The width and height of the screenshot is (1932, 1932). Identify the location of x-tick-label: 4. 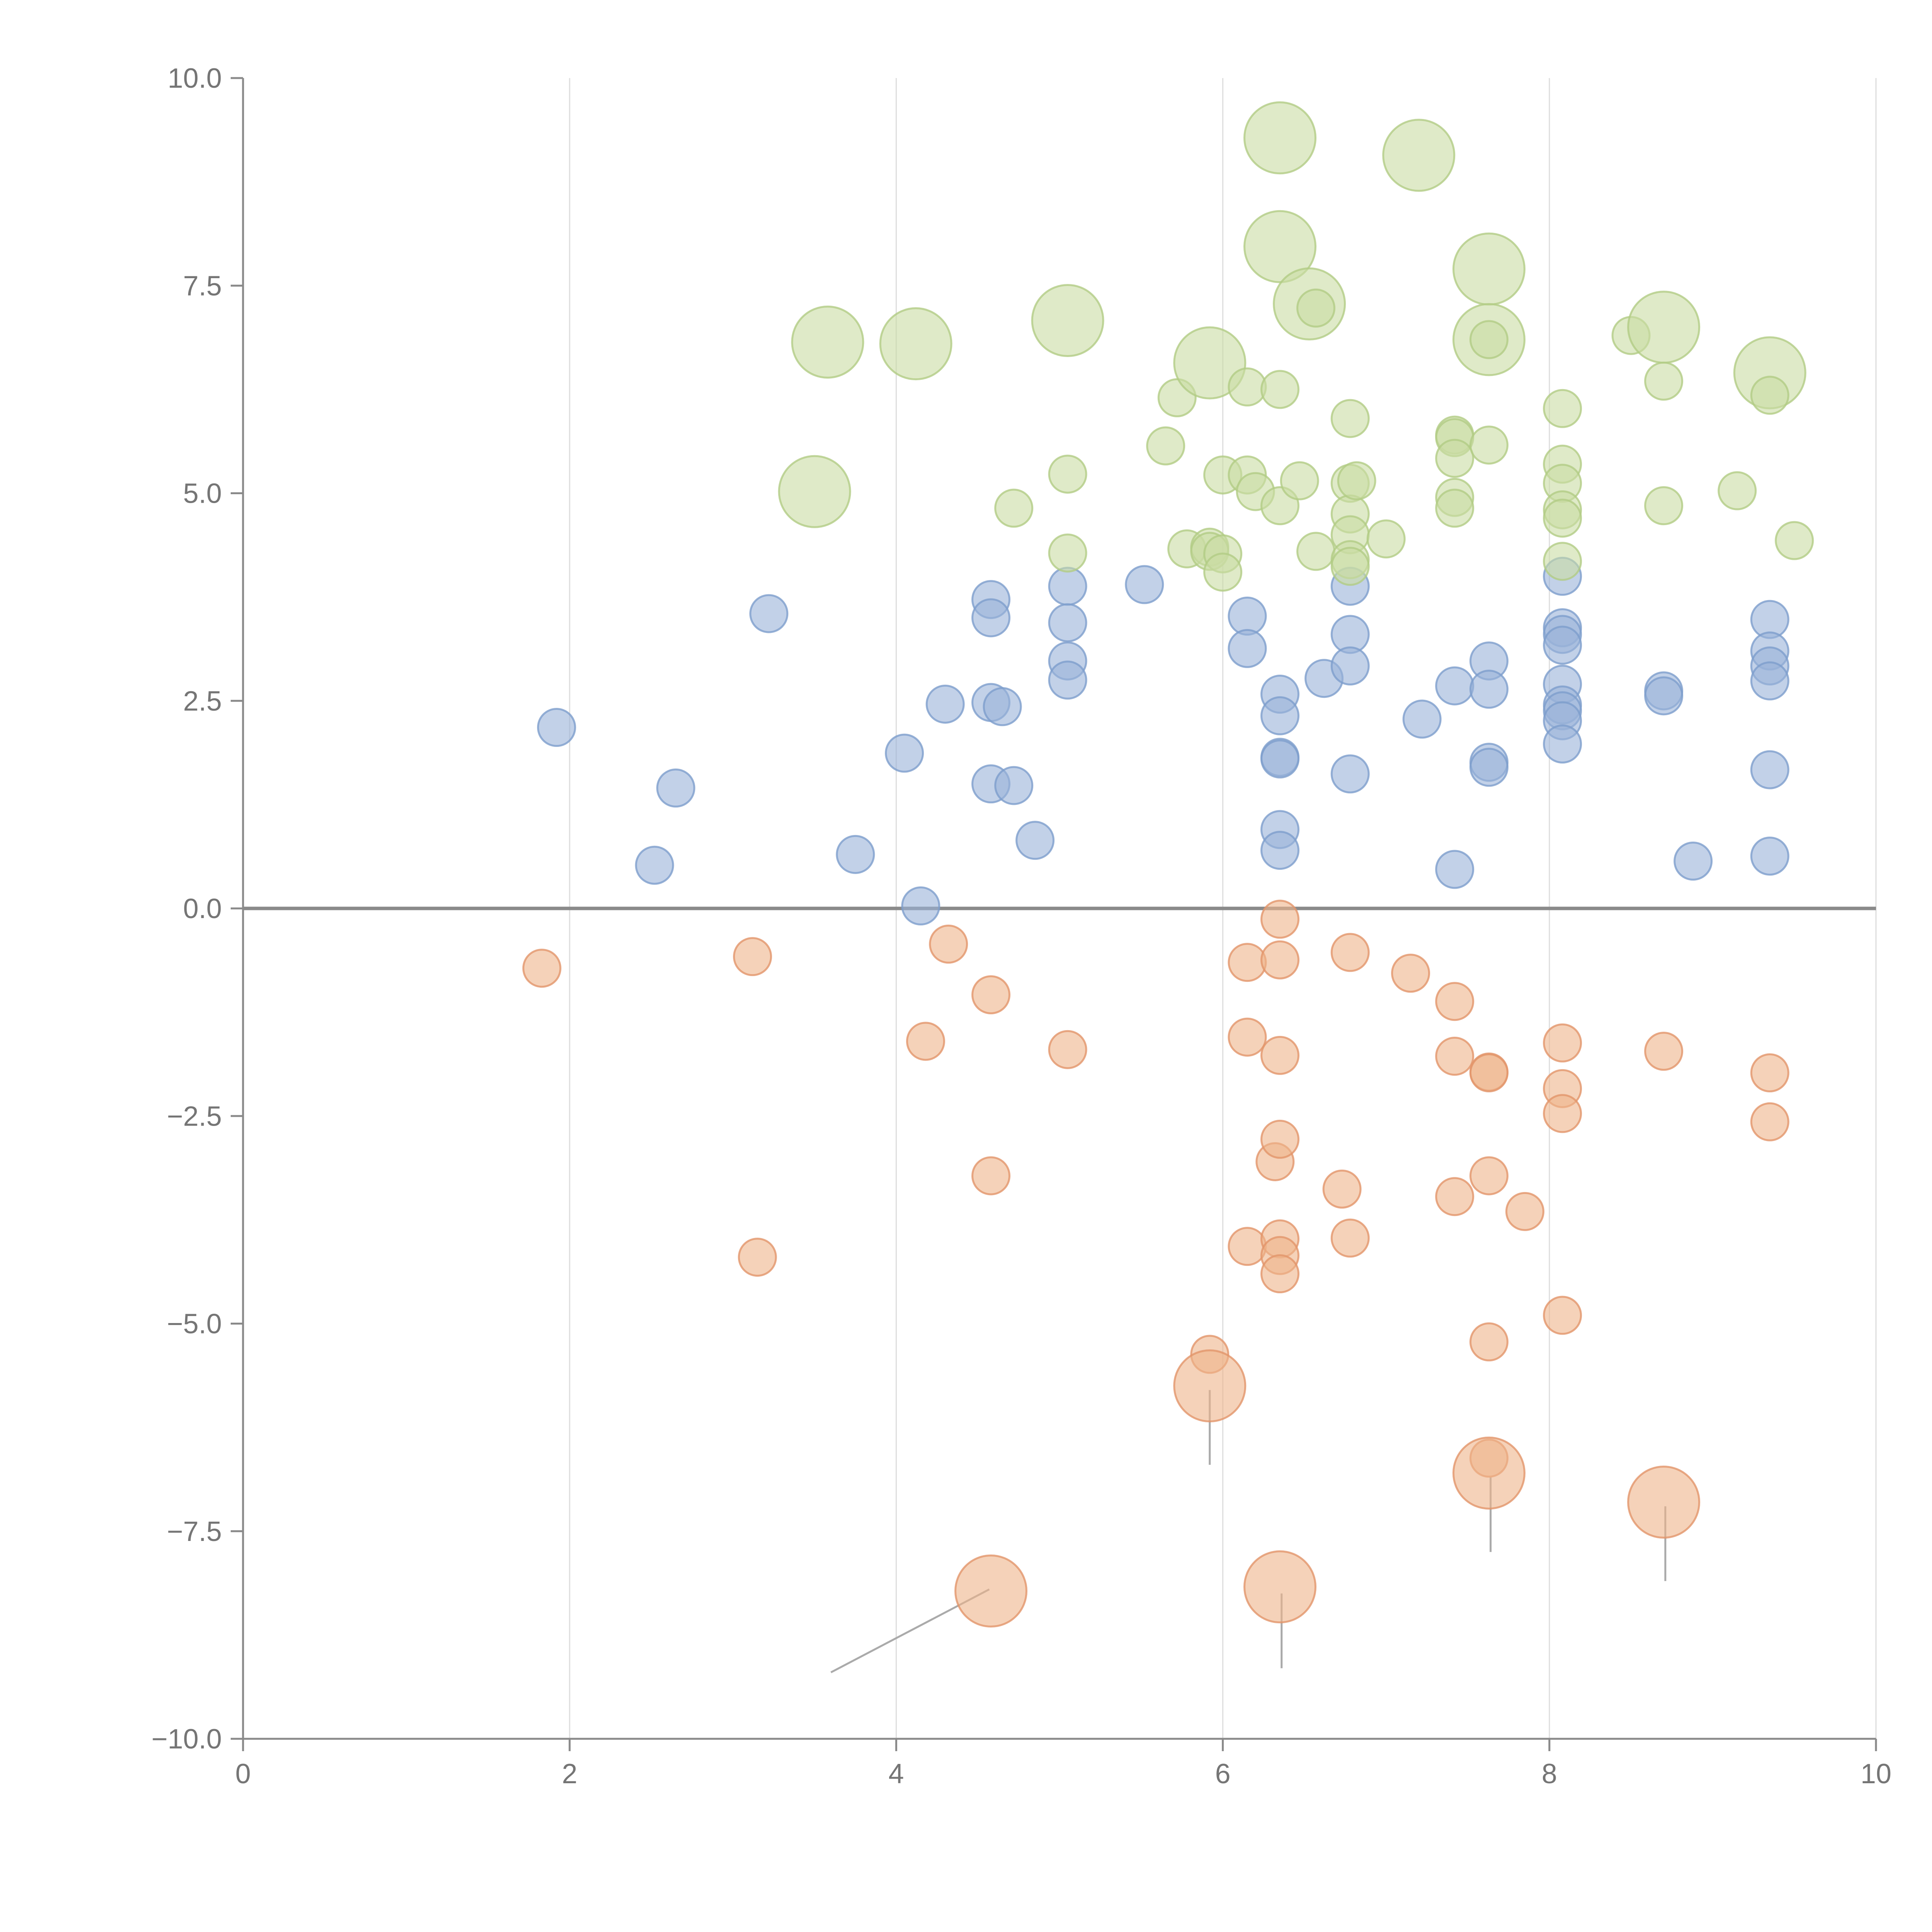
(896, 1774).